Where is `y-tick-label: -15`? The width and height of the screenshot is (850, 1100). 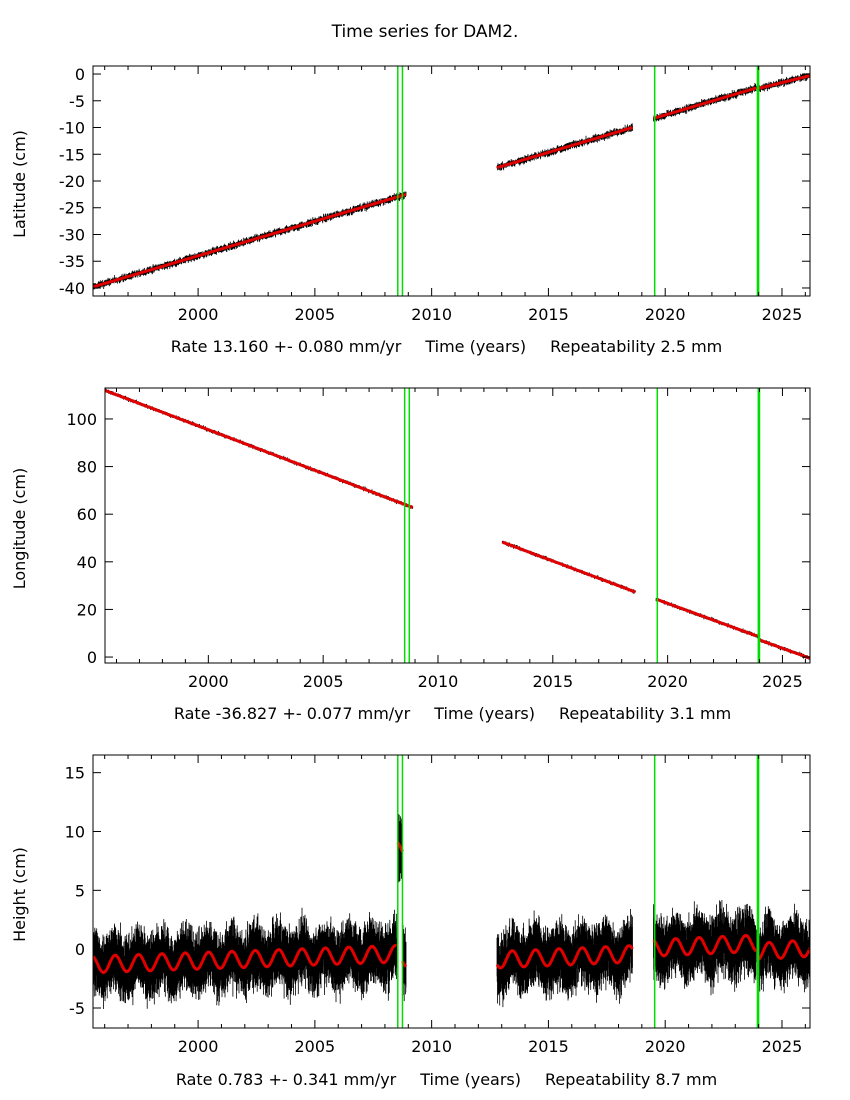 y-tick-label: -15 is located at coordinates (72, 154).